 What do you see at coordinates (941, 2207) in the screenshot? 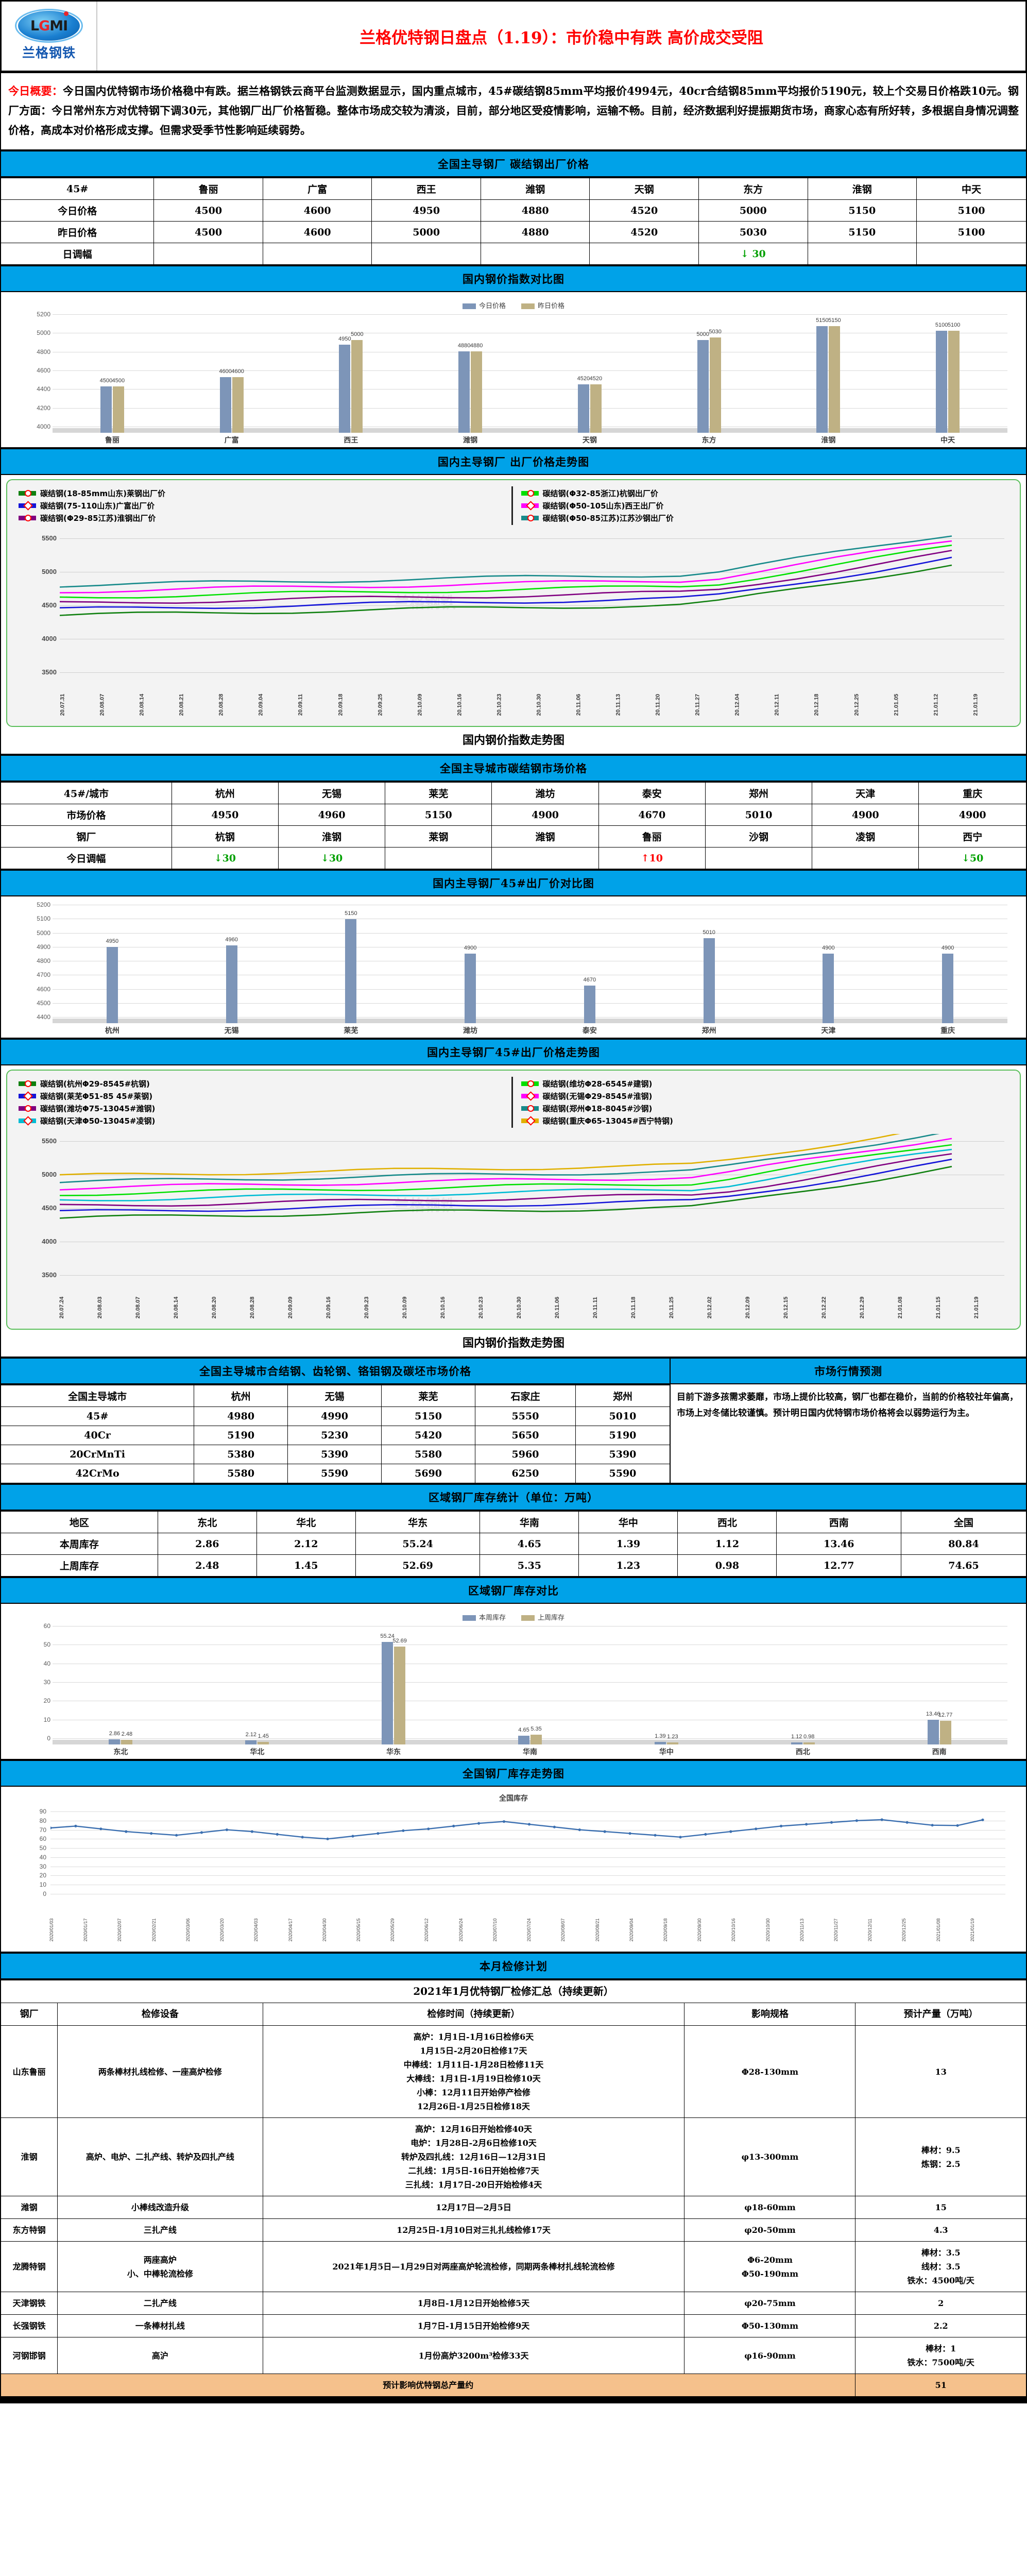
I see `text-line: 15` at bounding box center [941, 2207].